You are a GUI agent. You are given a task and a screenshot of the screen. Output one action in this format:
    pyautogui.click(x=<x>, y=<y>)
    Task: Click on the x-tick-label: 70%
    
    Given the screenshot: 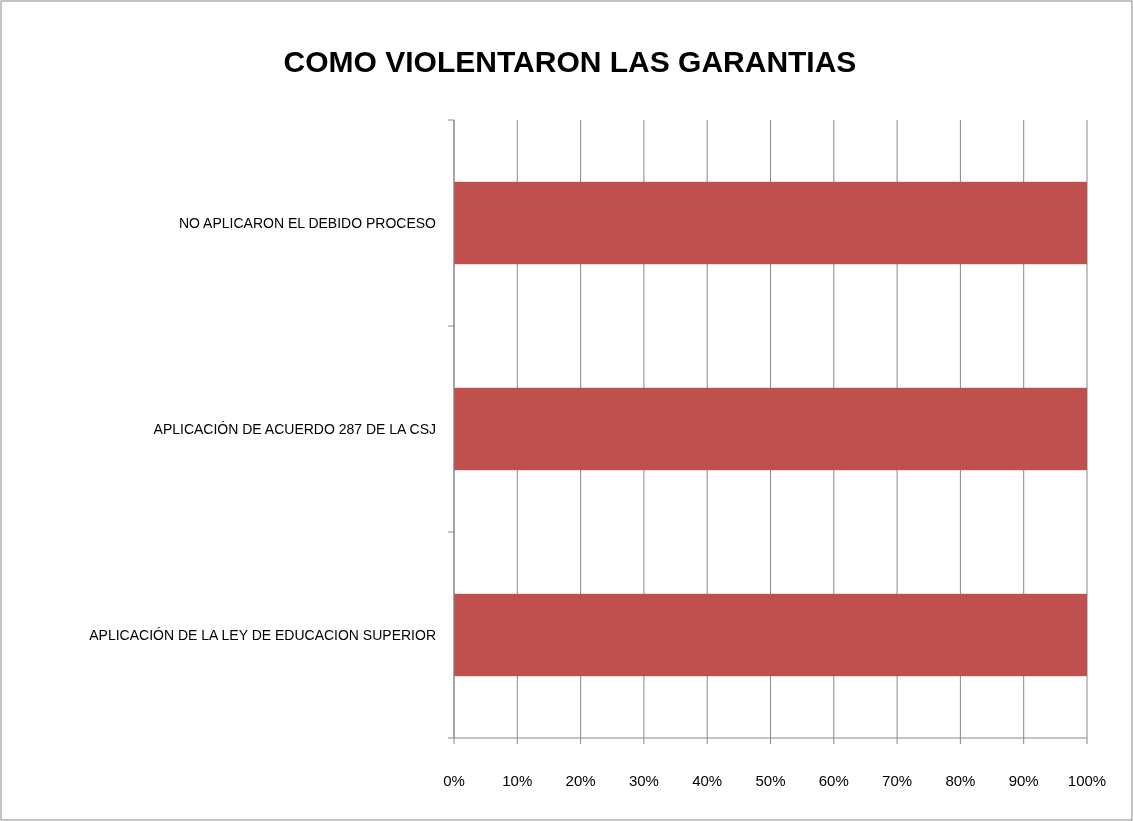 What is the action you would take?
    pyautogui.click(x=897, y=780)
    